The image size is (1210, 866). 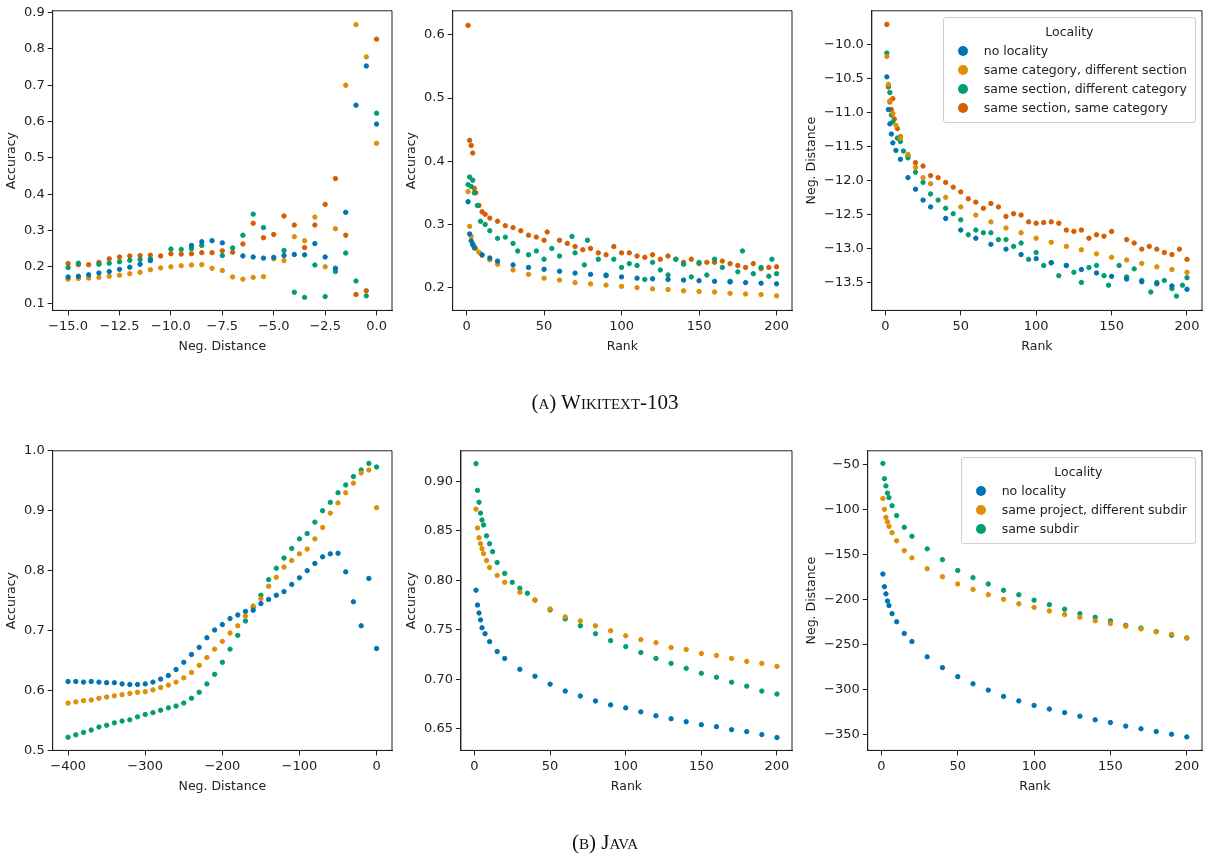 What do you see at coordinates (843, 213) in the screenshot?
I see `y-tick-label: −12.5` at bounding box center [843, 213].